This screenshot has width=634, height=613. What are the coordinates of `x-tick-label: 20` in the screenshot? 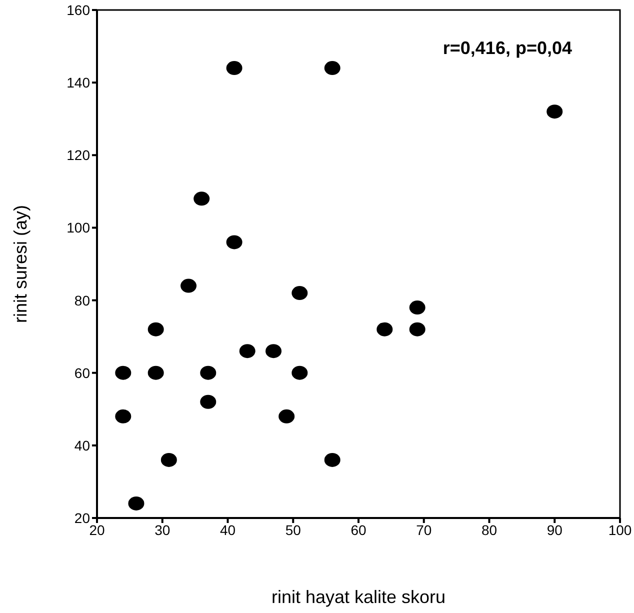 It's located at (97, 530).